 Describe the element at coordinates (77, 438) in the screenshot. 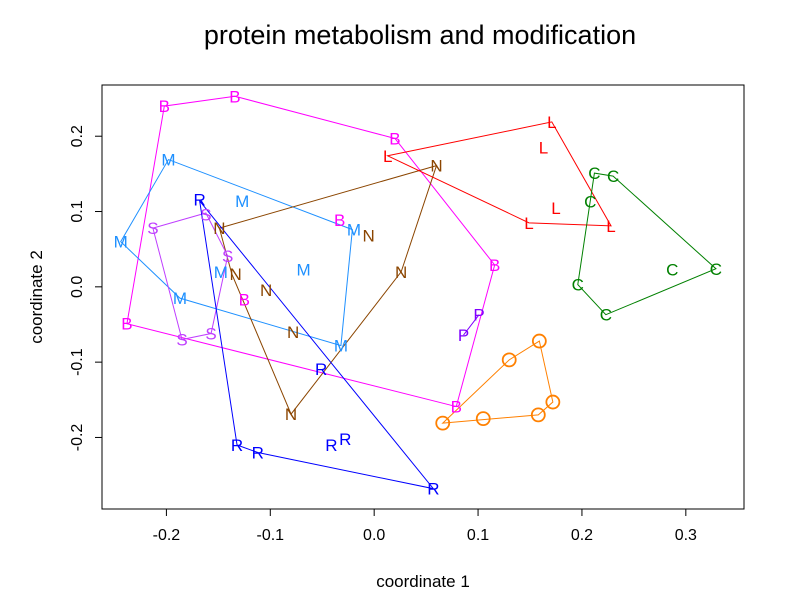

I see `y-tick-label: -0.2` at that location.